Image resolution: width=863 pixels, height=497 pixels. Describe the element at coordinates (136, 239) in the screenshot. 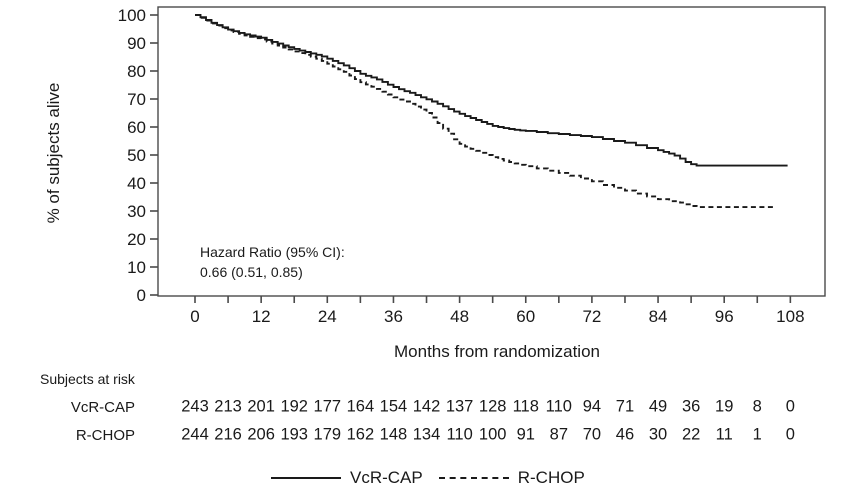

I see `y-tick-label: 20` at that location.